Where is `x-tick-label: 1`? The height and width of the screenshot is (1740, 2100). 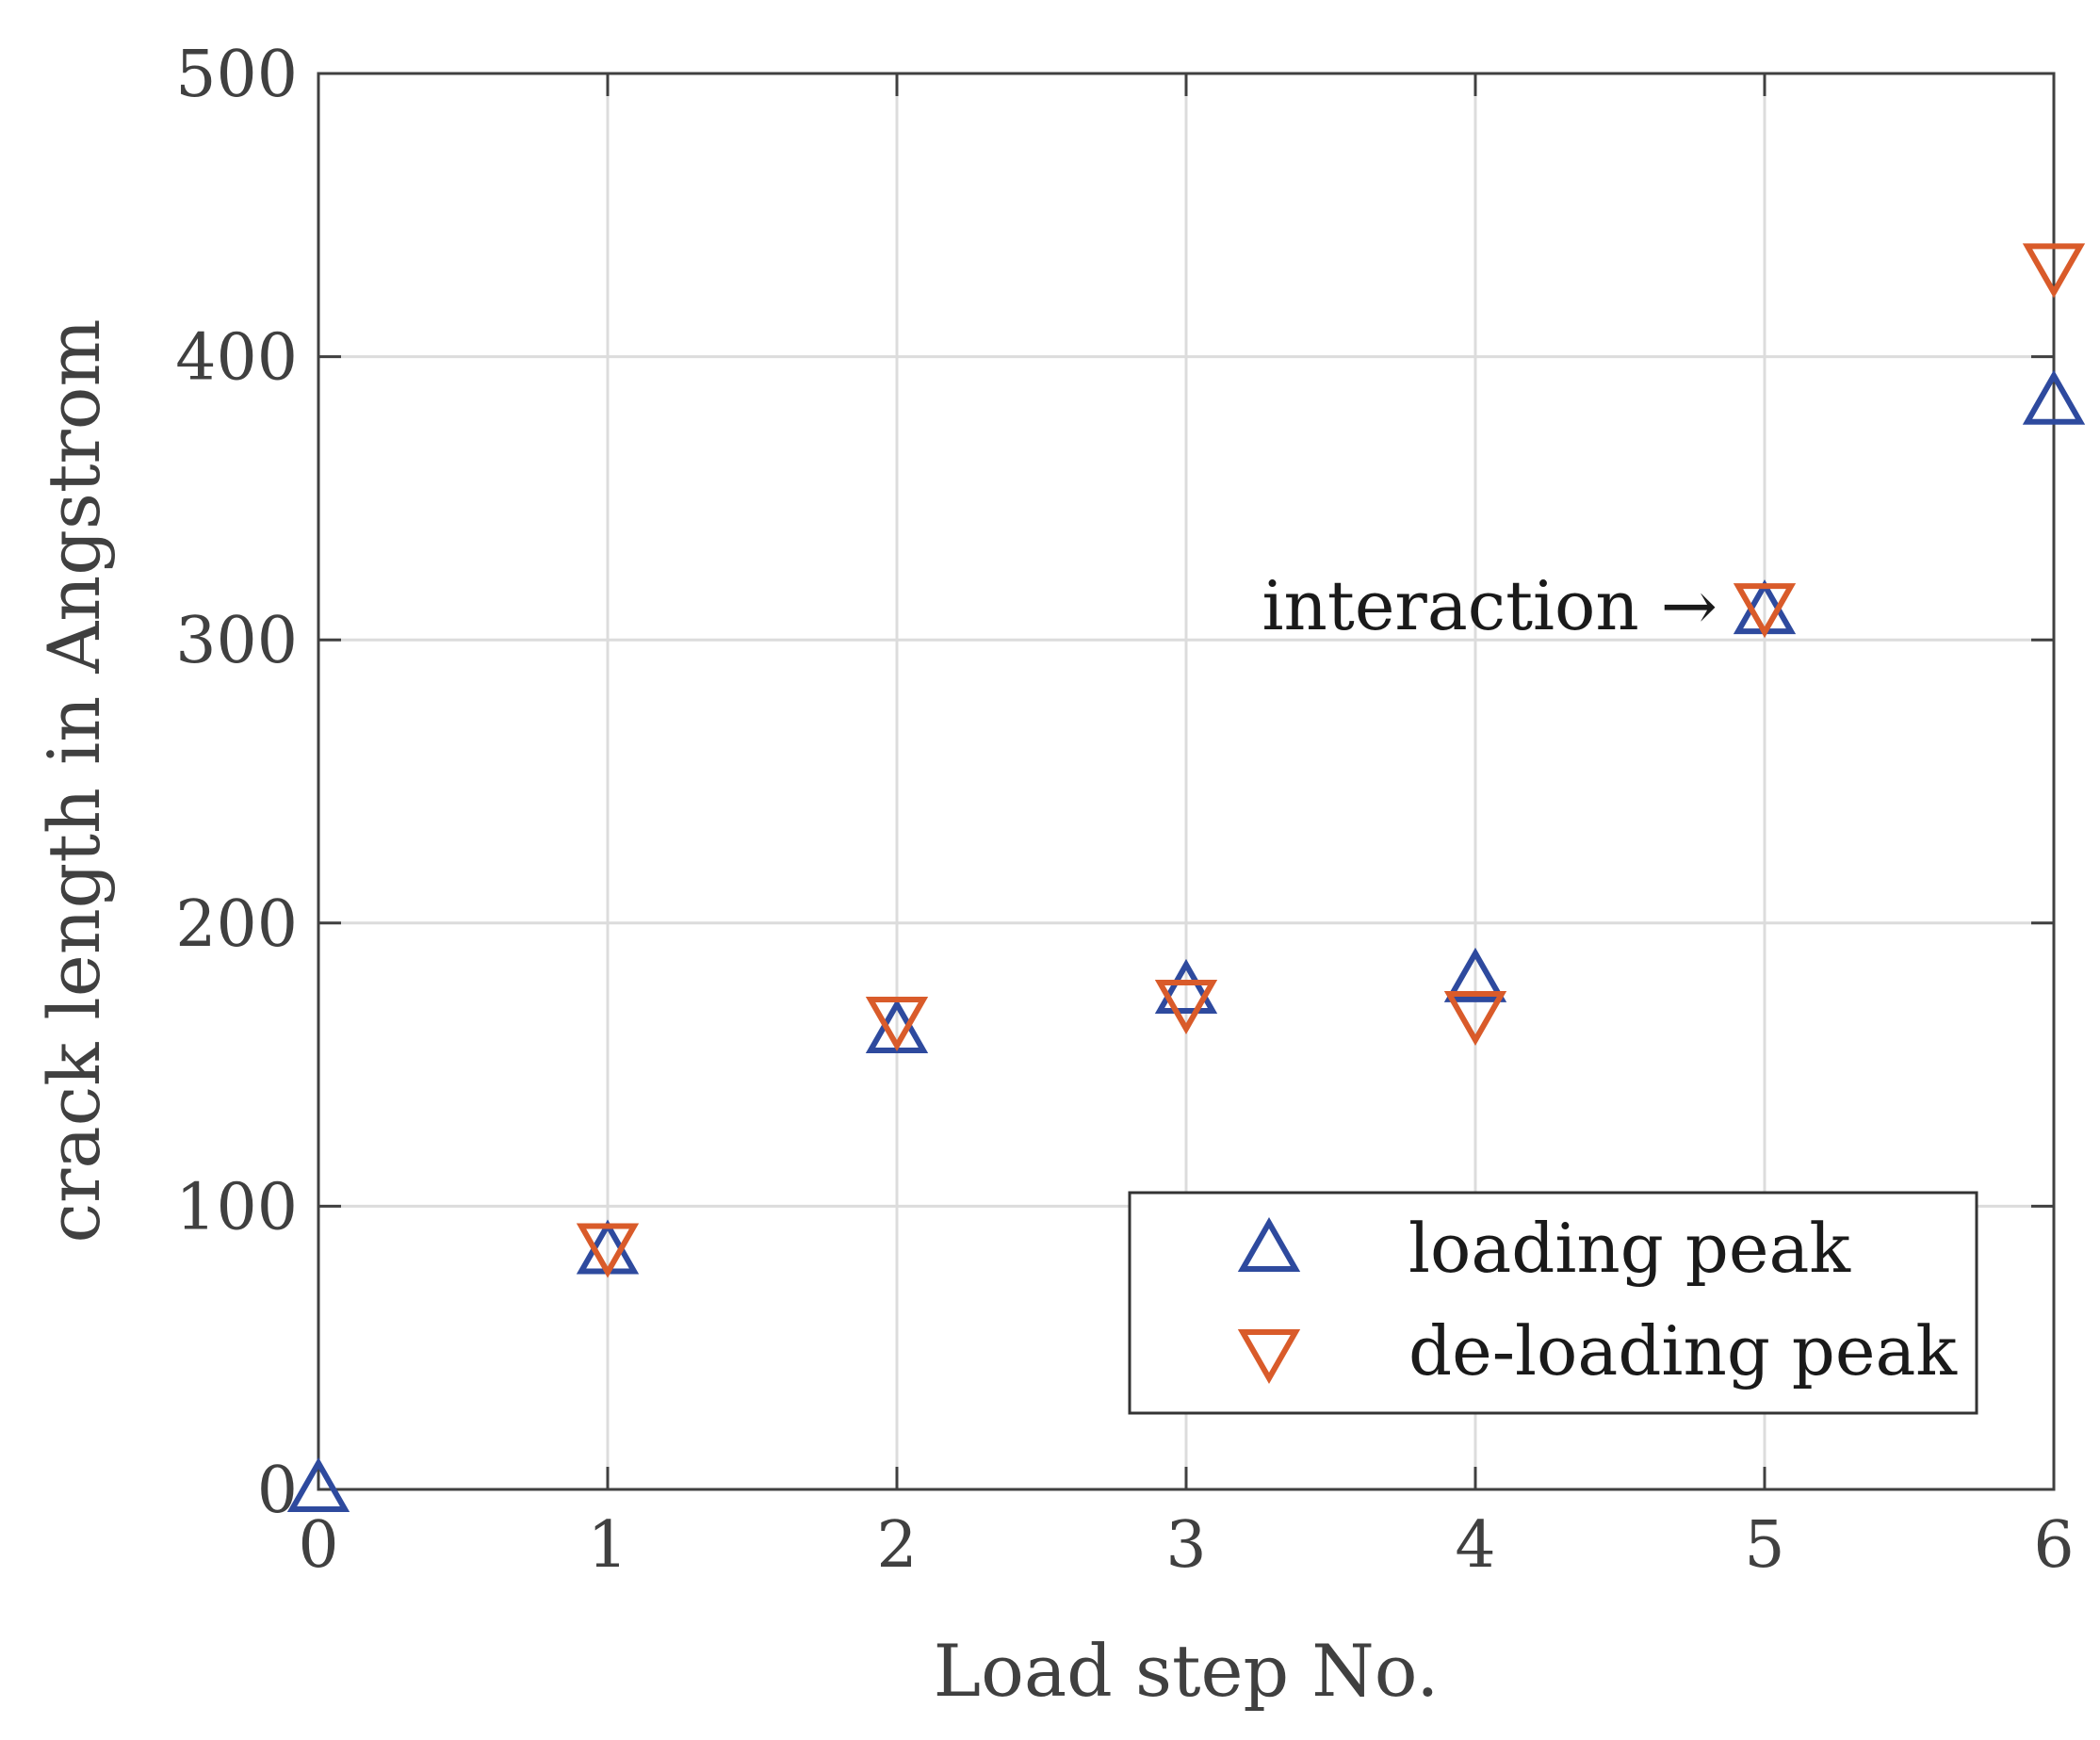 x-tick-label: 1 is located at coordinates (607, 1545).